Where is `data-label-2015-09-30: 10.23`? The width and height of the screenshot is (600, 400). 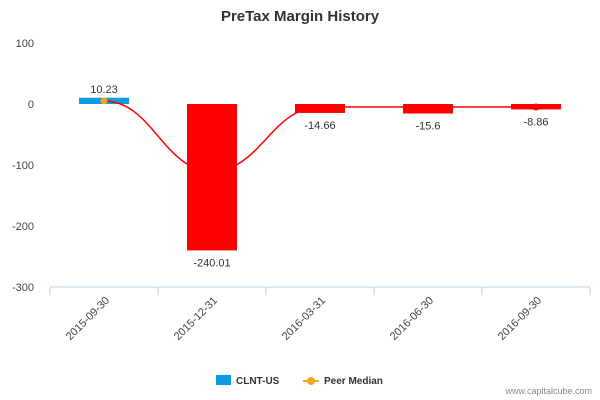
data-label-2015-09-30: 10.23 is located at coordinates (104, 90).